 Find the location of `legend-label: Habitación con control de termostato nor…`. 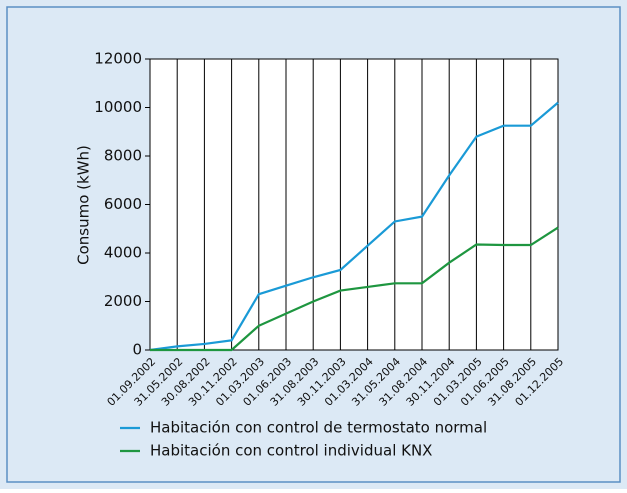

legend-label: Habitación con control de termostato nor… is located at coordinates (318, 428).